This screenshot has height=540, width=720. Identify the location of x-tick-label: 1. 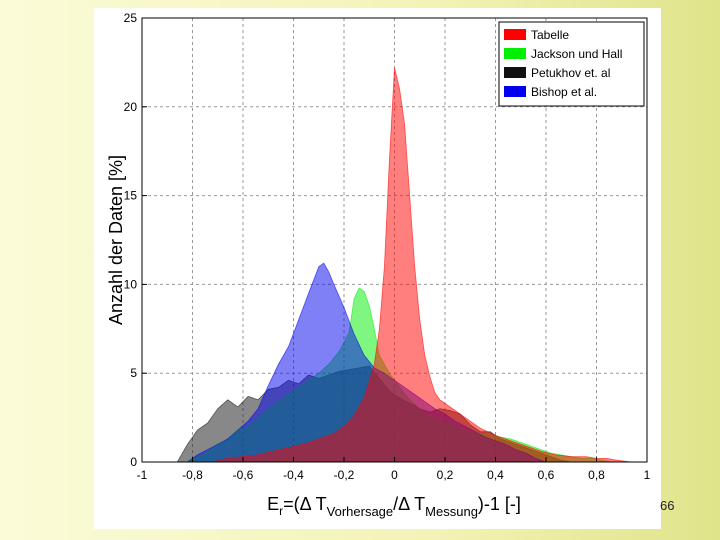
(647, 475).